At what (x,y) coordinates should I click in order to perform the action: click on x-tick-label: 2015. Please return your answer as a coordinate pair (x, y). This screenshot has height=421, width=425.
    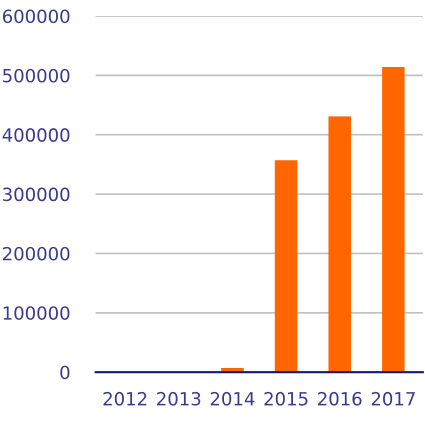
    Looking at the image, I should click on (286, 399).